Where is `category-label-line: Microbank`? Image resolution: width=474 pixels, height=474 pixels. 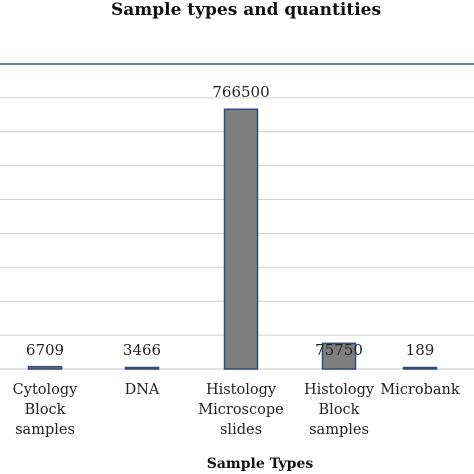 category-label-line: Microbank is located at coordinates (420, 390).